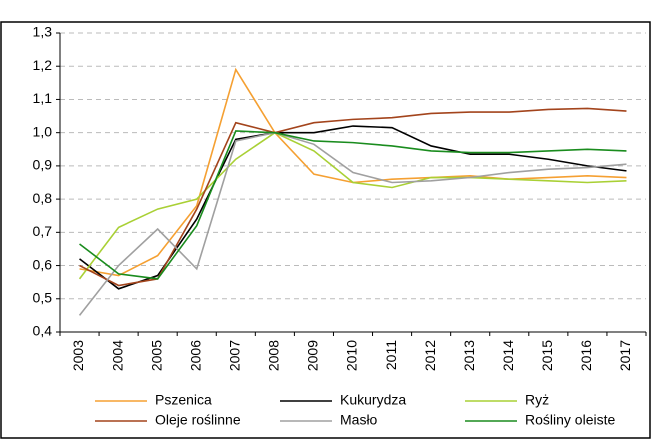 This screenshot has width=652, height=439. Describe the element at coordinates (373, 400) in the screenshot. I see `legend-label: Kukurydza` at that location.